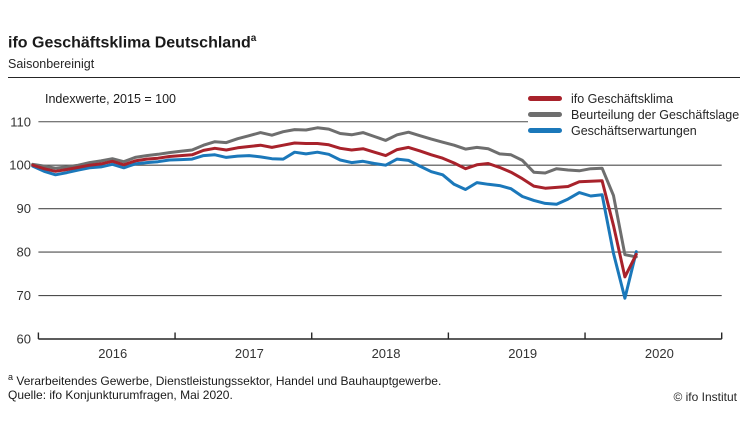 The image size is (748, 421). What do you see at coordinates (634, 130) in the screenshot?
I see `legend-label: Geschäftserwartungen` at bounding box center [634, 130].